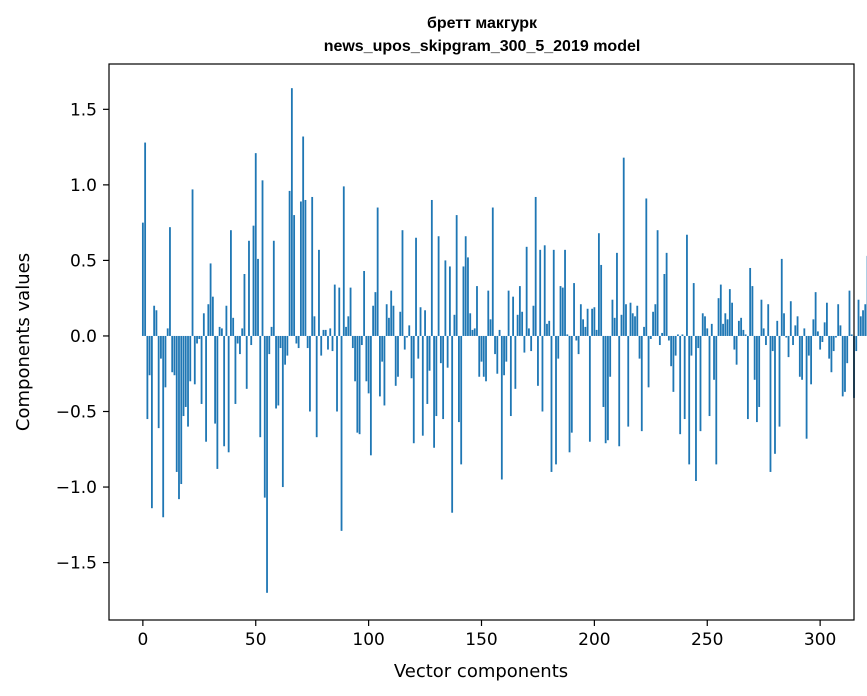 This screenshot has height=696, width=867. I want to click on x-axis: 0 50 100 150 200 250 300, so click(486, 635).